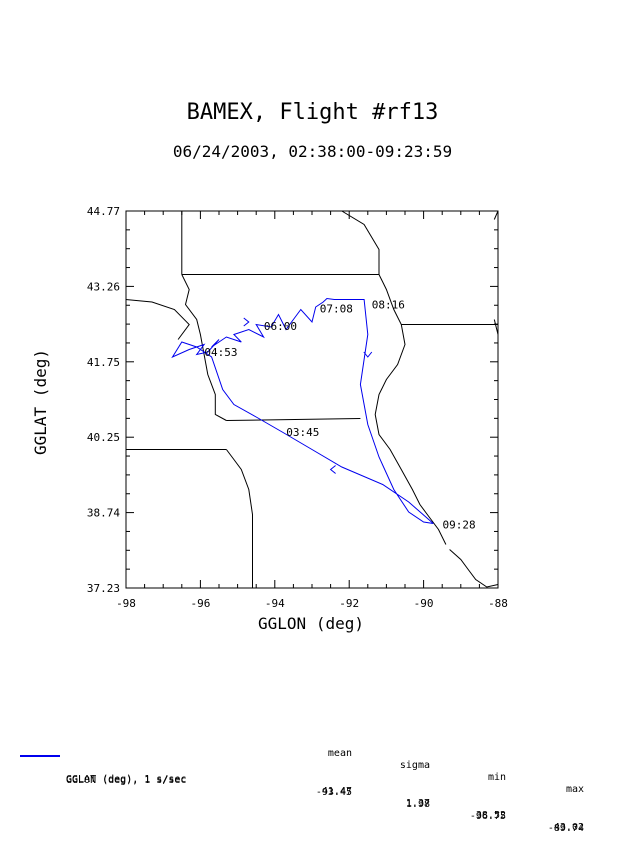  I want to click on stats-row-name: GGLON (deg), 1 s/sec, so click(126, 780).